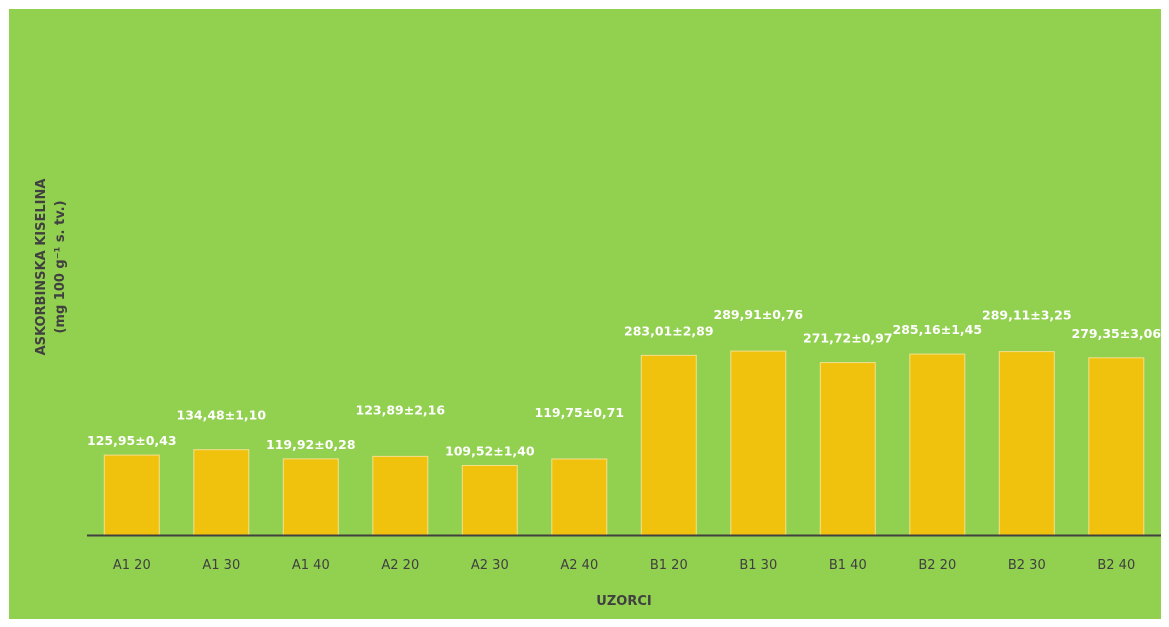 The image size is (1169, 627). What do you see at coordinates (221, 565) in the screenshot?
I see `x-tick-label: A1 30` at bounding box center [221, 565].